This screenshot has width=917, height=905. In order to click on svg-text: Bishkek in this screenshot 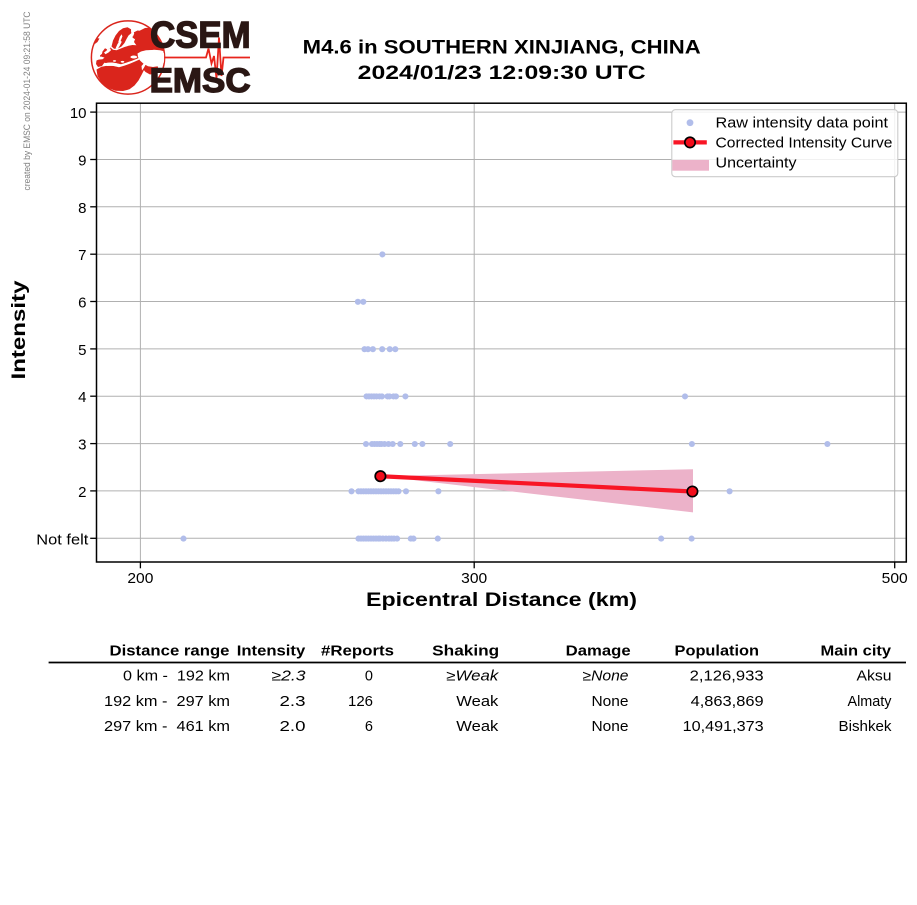, I will do `click(866, 727)`.